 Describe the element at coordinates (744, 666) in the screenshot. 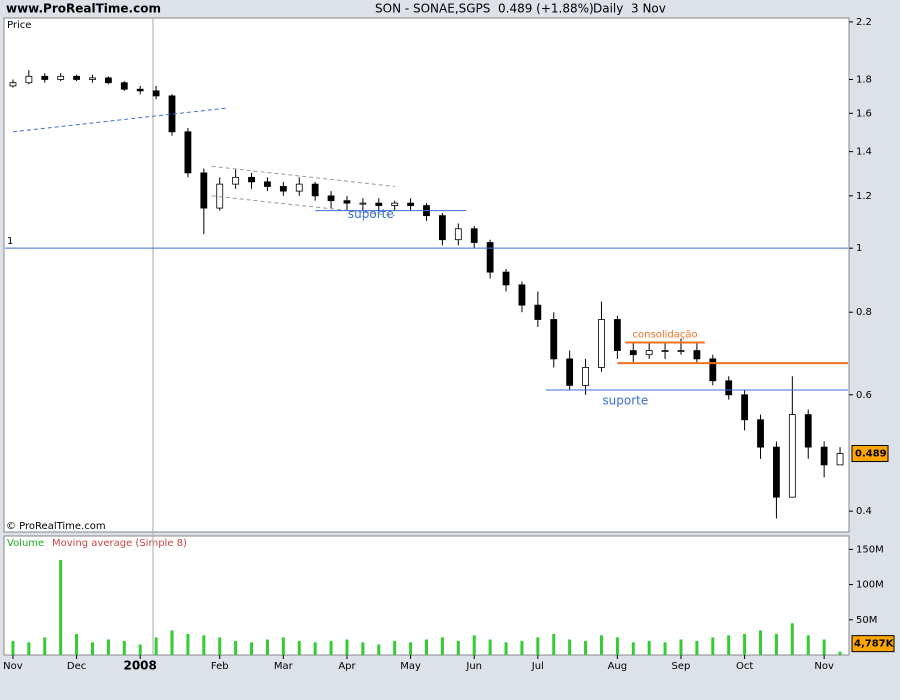

I see `x-tick-label: Oct` at that location.